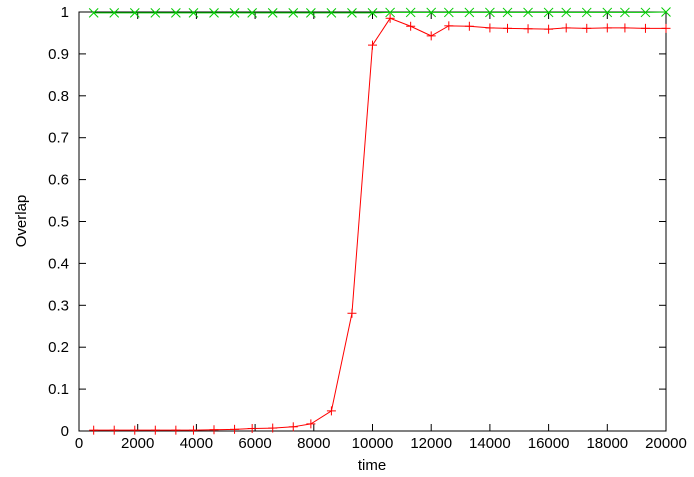 Image resolution: width=694 pixels, height=477 pixels. Describe the element at coordinates (58, 263) in the screenshot. I see `y-tick-label: 0.4` at that location.